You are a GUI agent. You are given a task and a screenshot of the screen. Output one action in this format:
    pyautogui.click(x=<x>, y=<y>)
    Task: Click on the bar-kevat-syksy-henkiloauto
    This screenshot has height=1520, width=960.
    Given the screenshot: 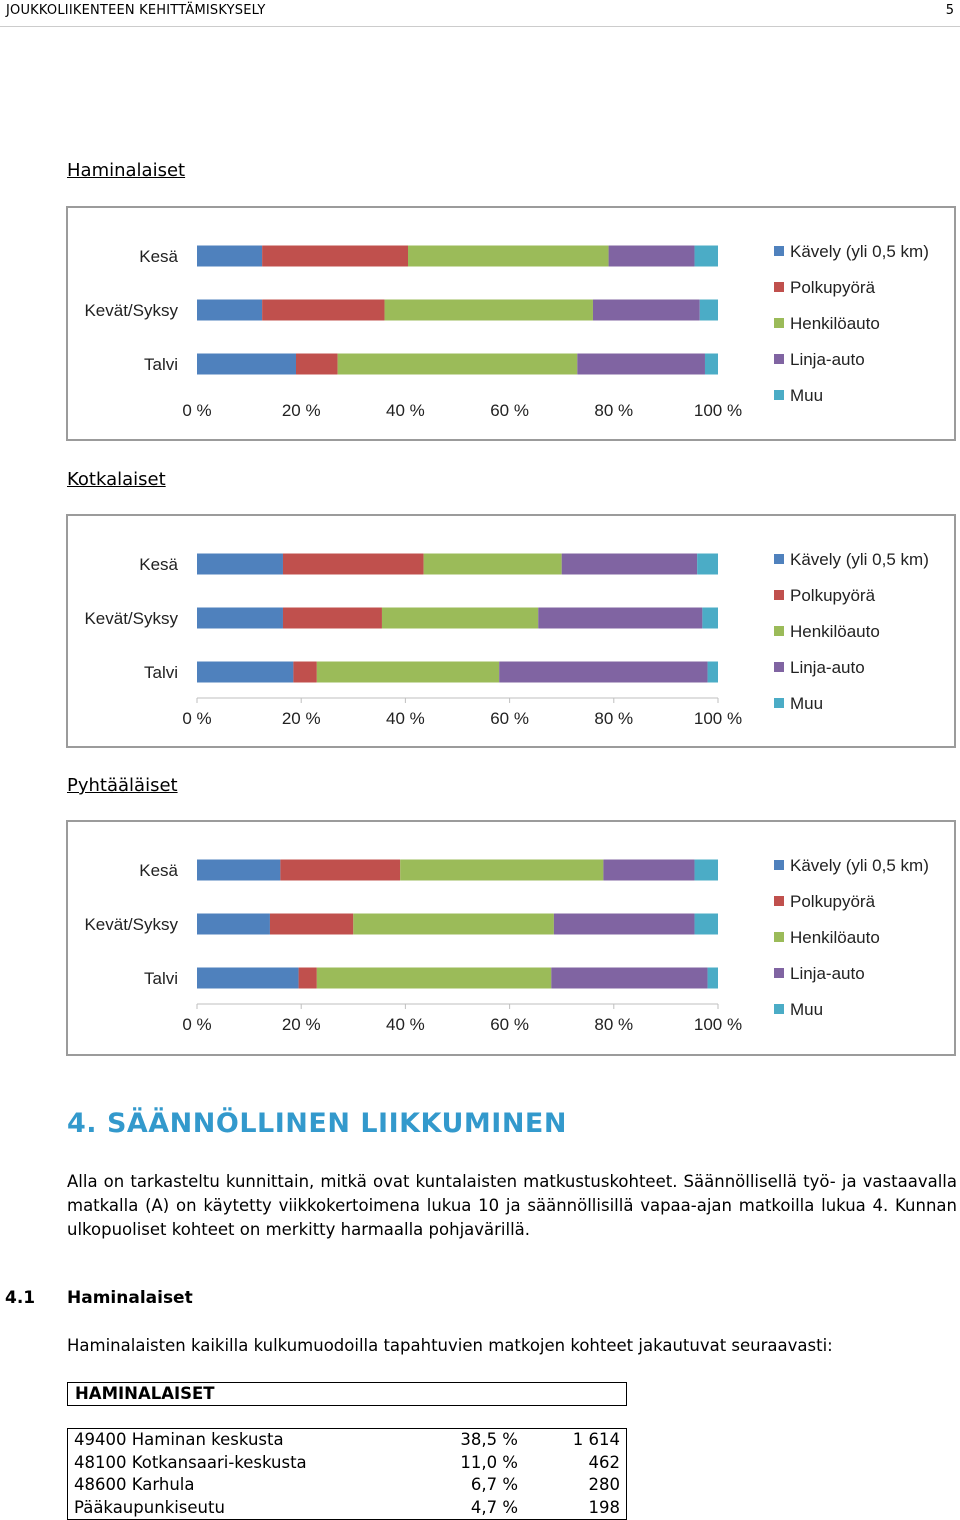 What is the action you would take?
    pyautogui.click(x=460, y=618)
    